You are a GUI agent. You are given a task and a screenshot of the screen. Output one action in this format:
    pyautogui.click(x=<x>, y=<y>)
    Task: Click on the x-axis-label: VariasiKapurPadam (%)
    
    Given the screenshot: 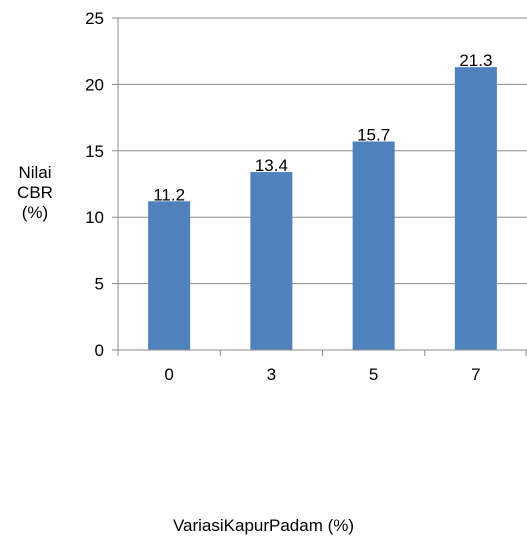 What is the action you would take?
    pyautogui.click(x=263, y=525)
    